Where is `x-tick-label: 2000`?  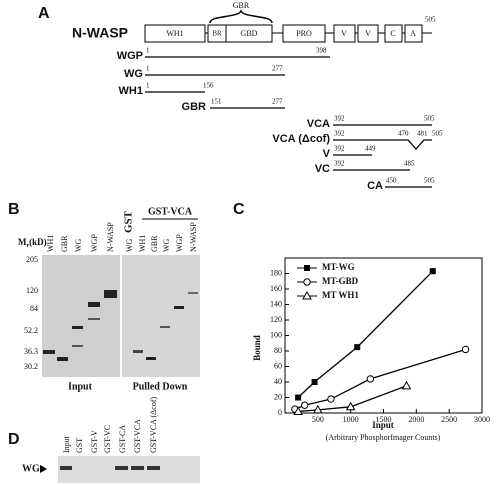
x-tick-label: 2000 is located at coordinates (416, 419).